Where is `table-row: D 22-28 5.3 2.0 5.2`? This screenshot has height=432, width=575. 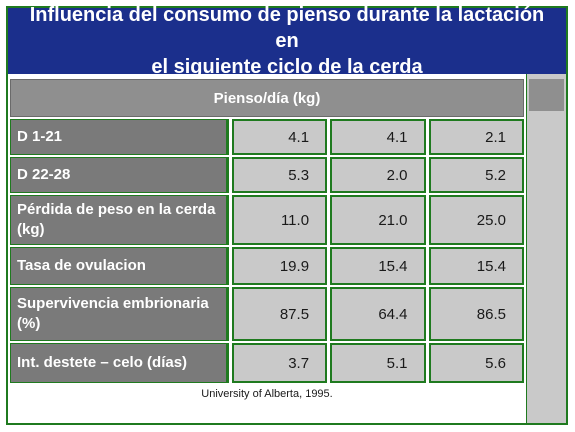
table-row: D 22-28 5.3 2.0 5.2 is located at coordinates (267, 175).